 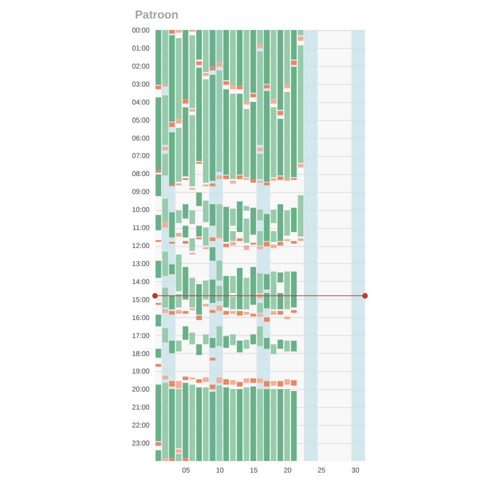 I want to click on chart-title: Patroon, so click(x=156, y=16).